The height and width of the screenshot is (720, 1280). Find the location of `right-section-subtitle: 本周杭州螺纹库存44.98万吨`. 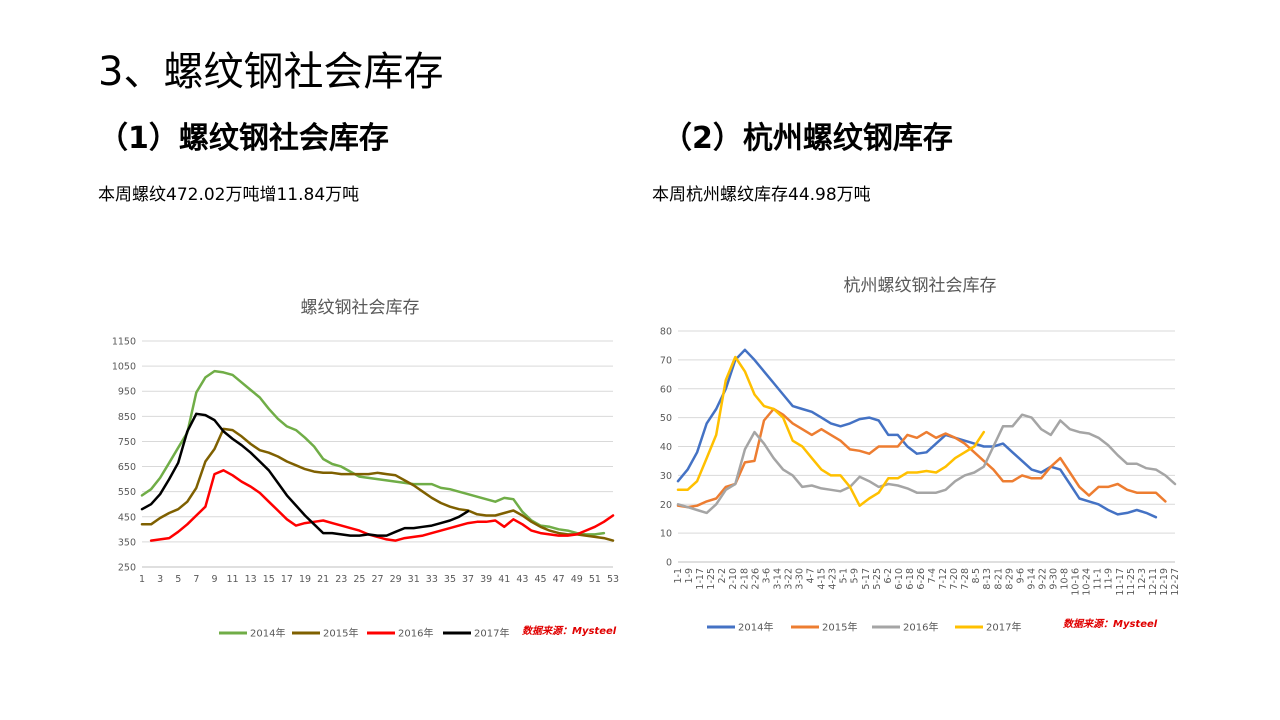

right-section-subtitle: 本周杭州螺纹库存44.98万吨 is located at coordinates (761, 195).